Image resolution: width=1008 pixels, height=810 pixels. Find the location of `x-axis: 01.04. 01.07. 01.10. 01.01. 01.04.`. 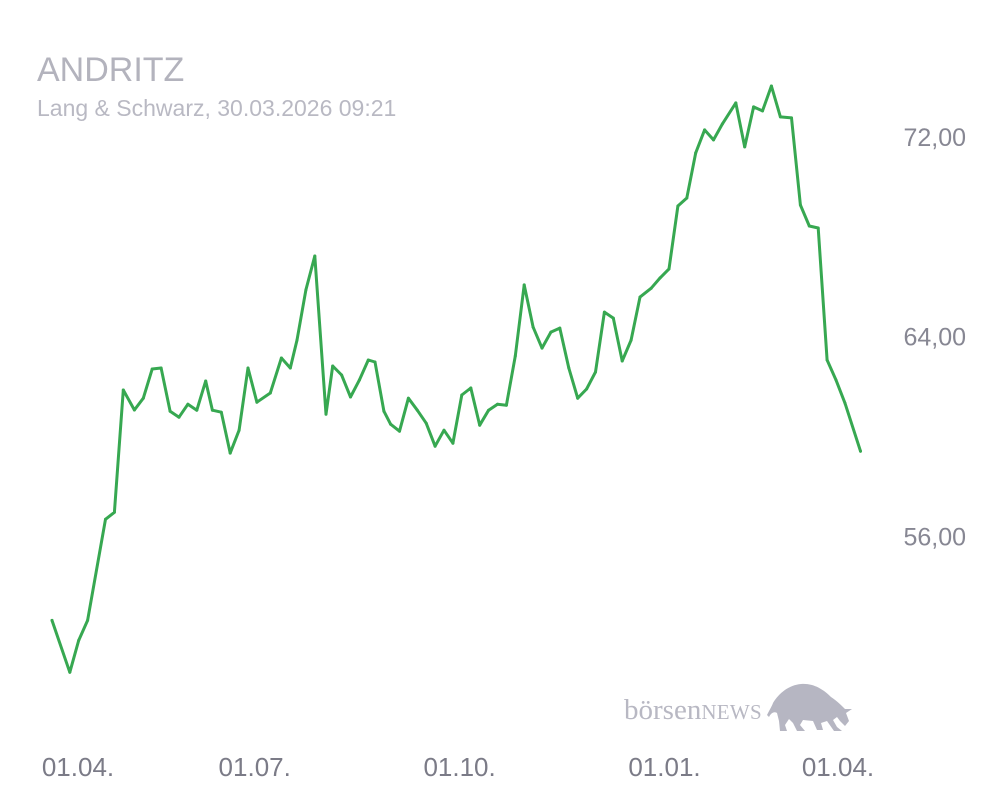

x-axis: 01.04. 01.07. 01.10. 01.01. 01.04. is located at coordinates (458, 767).